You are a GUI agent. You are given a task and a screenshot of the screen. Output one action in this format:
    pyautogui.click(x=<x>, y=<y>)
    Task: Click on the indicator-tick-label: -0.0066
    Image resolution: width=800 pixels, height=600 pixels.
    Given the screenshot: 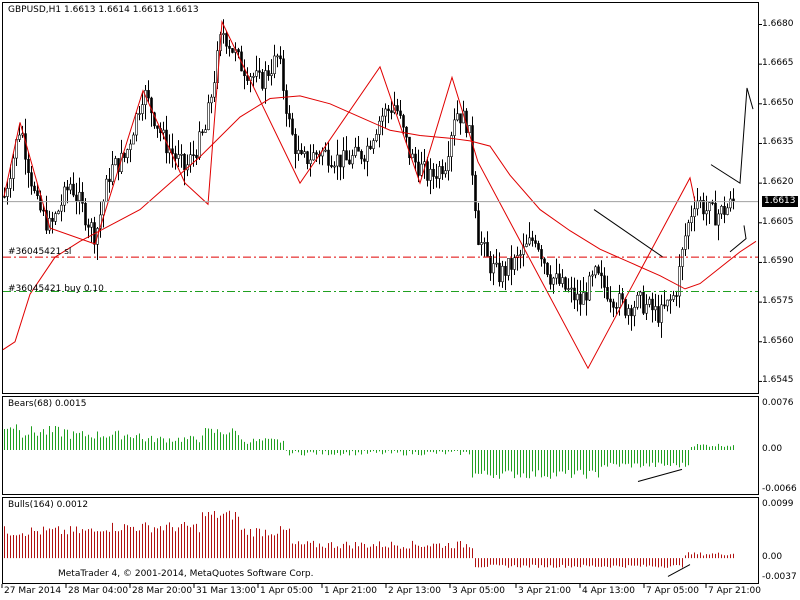 What is the action you would take?
    pyautogui.click(x=779, y=489)
    